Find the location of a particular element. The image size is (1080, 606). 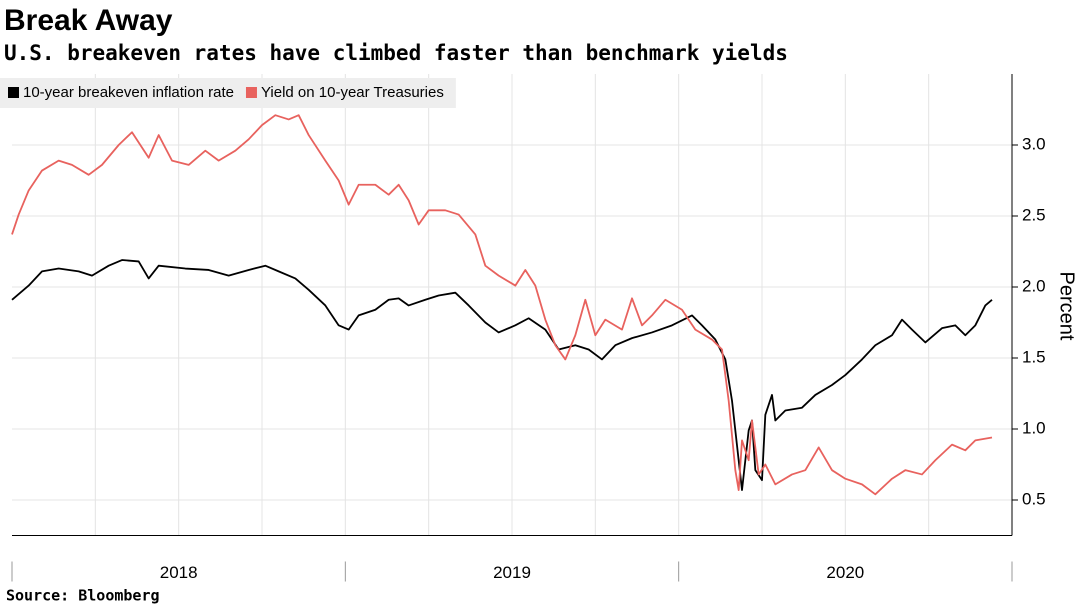

legend-label: Yield on 10-year Treasuries is located at coordinates (352, 92).